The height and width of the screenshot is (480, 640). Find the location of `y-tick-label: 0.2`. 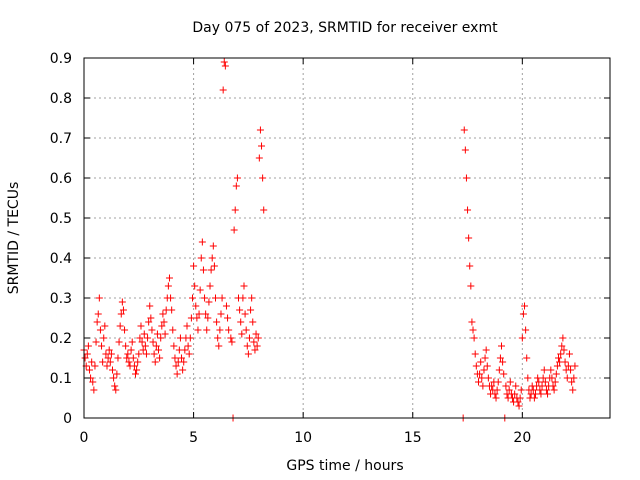

y-tick-label: 0.2 is located at coordinates (61, 339).